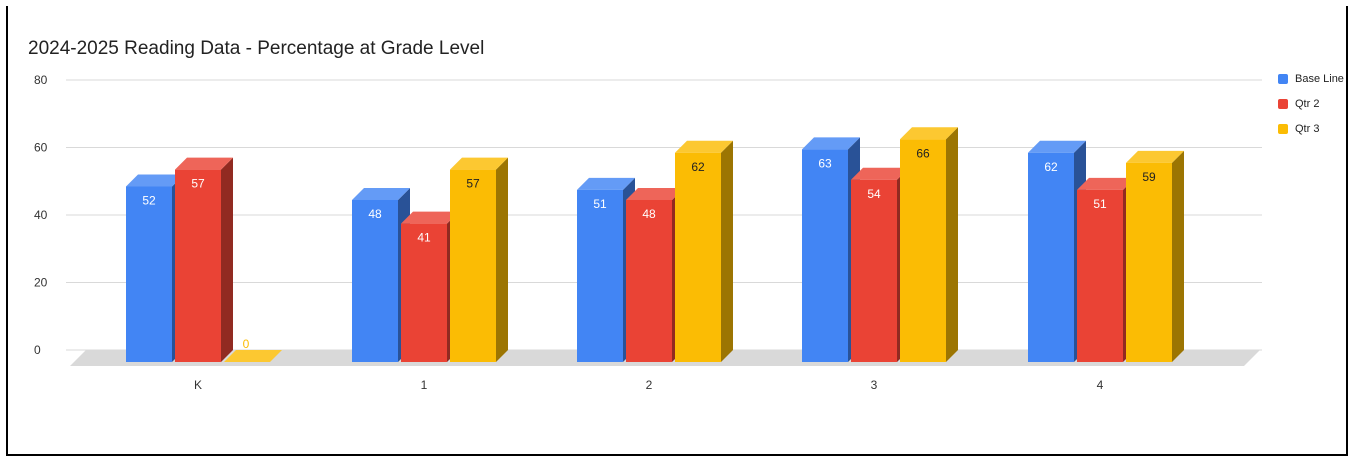  Describe the element at coordinates (41, 283) in the screenshot. I see `y-tick-label: 20` at that location.